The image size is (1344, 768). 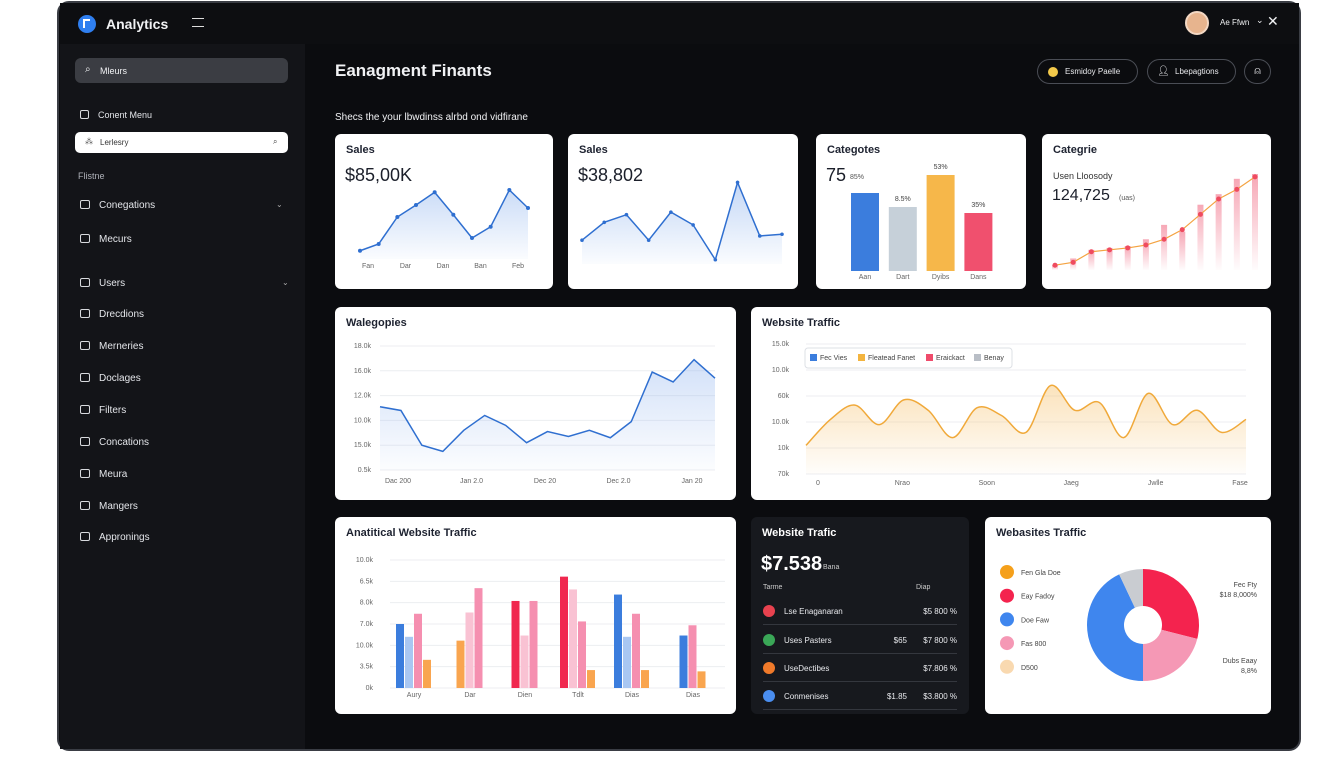 What do you see at coordinates (106, 239) in the screenshot?
I see `nav-item: Mecurs` at bounding box center [106, 239].